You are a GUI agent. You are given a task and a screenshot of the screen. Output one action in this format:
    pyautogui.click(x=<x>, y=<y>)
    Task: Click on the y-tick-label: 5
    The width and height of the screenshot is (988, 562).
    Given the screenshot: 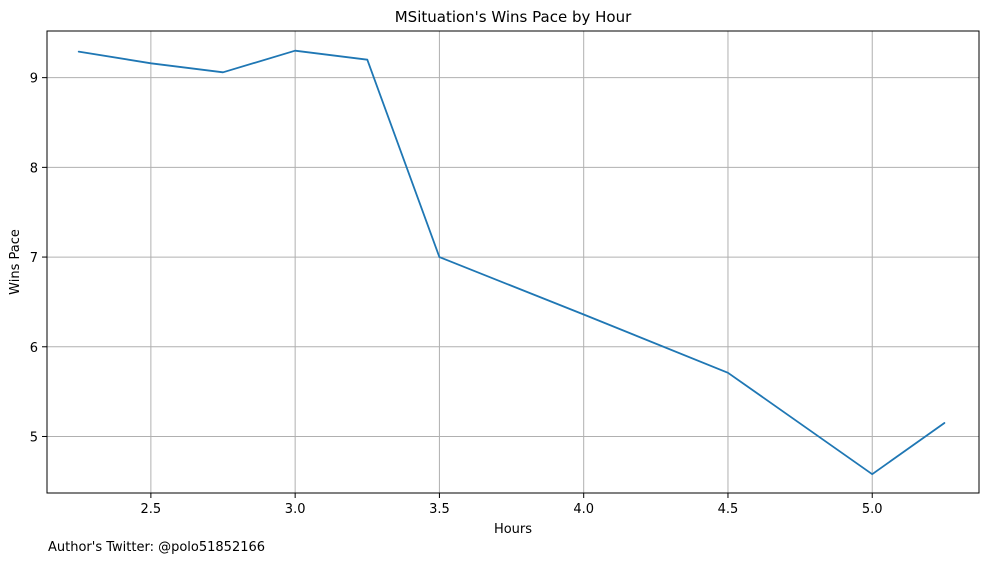 What is the action you would take?
    pyautogui.click(x=34, y=437)
    